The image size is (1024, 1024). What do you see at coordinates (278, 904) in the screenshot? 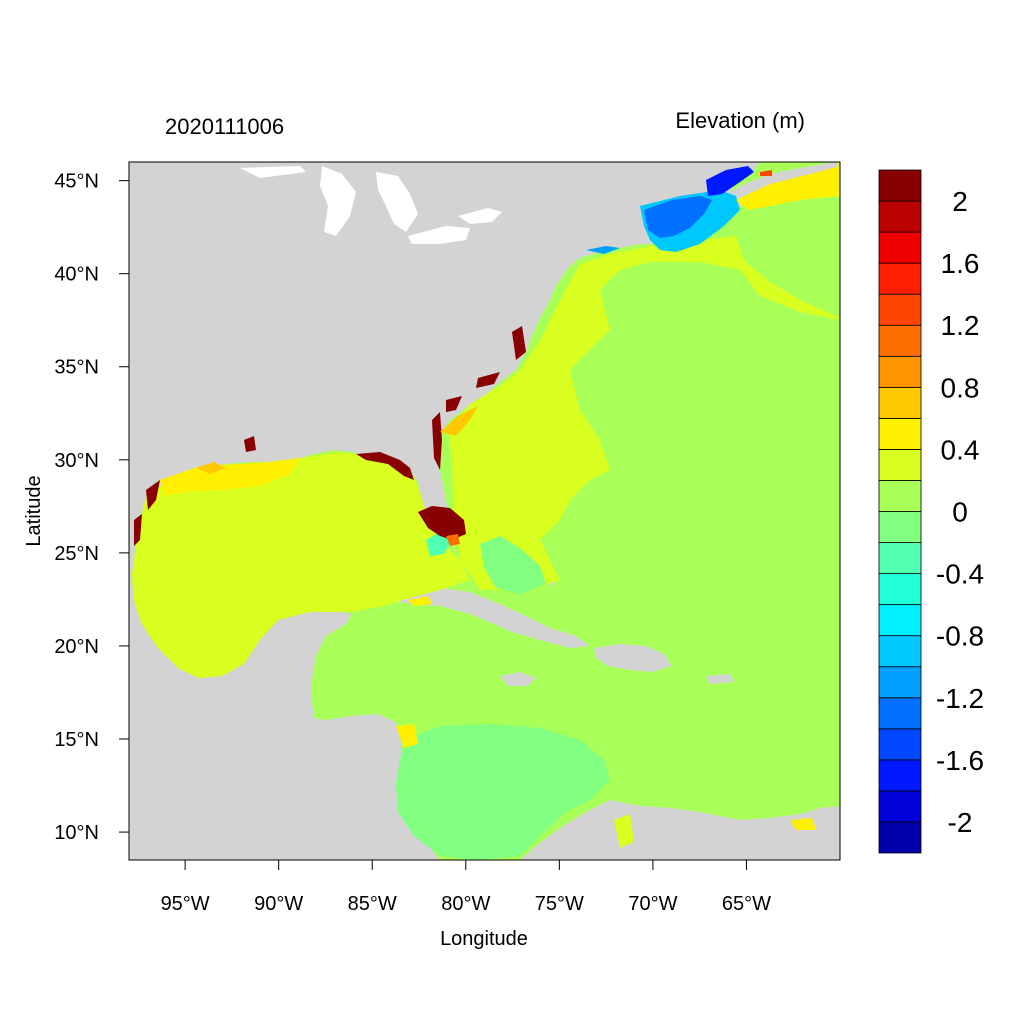
I see `x-tick-label: 90°W` at bounding box center [278, 904].